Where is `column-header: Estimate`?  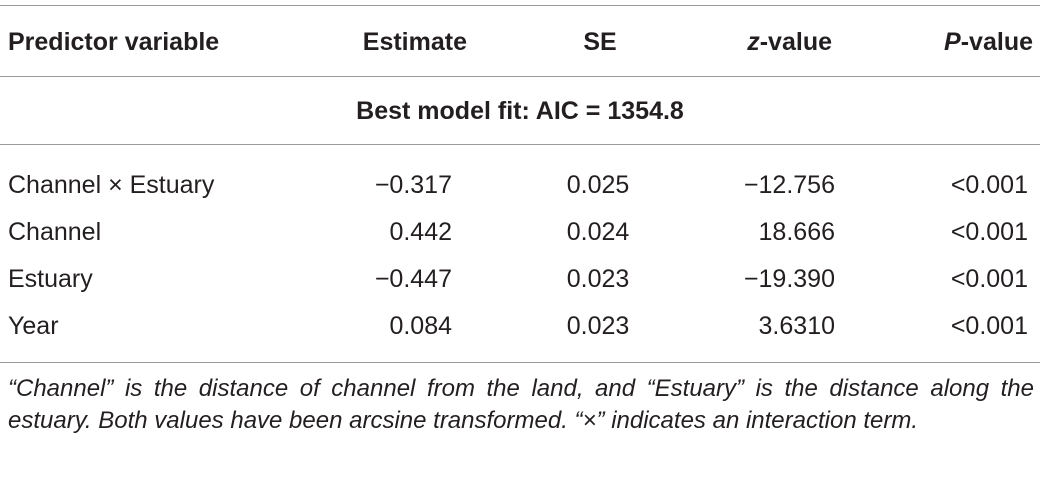 column-header: Estimate is located at coordinates (415, 42).